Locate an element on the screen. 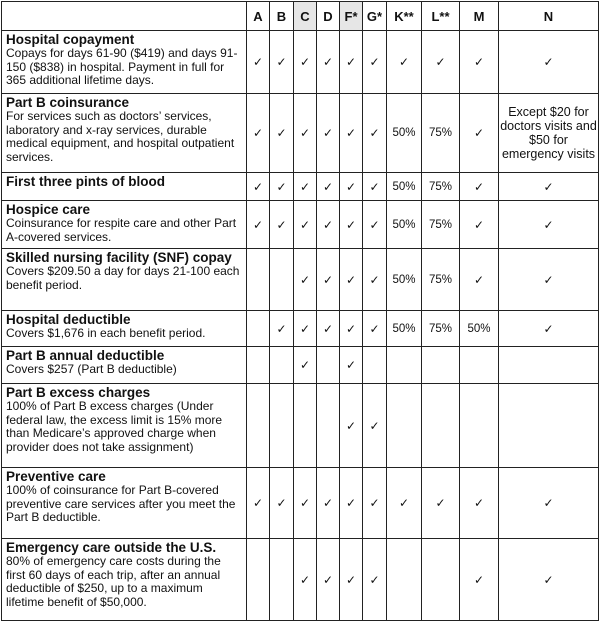 The image size is (600, 624). column-header-plan: L** is located at coordinates (440, 16).